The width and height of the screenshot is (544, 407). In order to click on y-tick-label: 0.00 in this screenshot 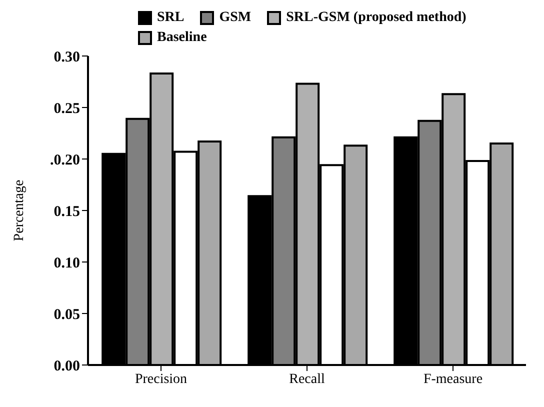, I will do `click(67, 366)`.